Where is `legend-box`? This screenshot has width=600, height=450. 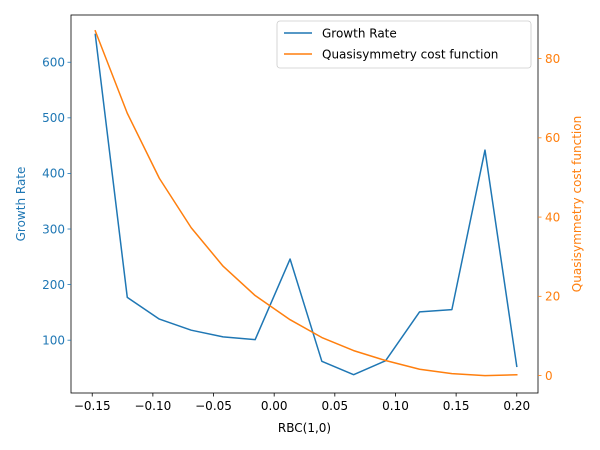
legend-box is located at coordinates (404, 44).